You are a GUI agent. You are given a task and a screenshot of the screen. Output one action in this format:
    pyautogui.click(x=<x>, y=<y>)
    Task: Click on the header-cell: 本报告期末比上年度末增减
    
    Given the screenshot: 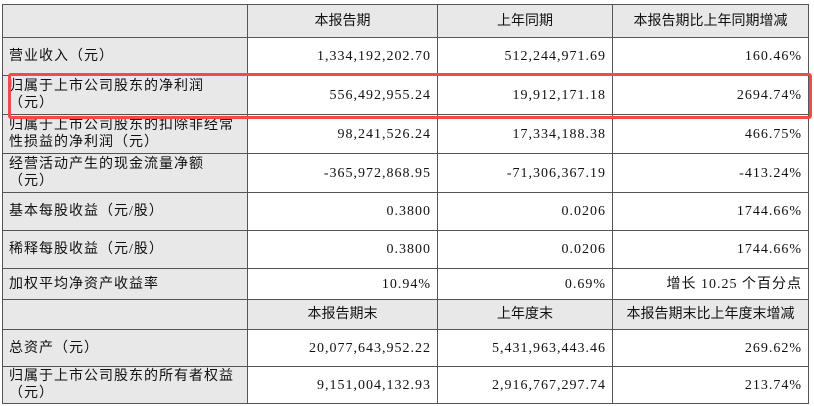 What is the action you would take?
    pyautogui.click(x=710, y=314)
    